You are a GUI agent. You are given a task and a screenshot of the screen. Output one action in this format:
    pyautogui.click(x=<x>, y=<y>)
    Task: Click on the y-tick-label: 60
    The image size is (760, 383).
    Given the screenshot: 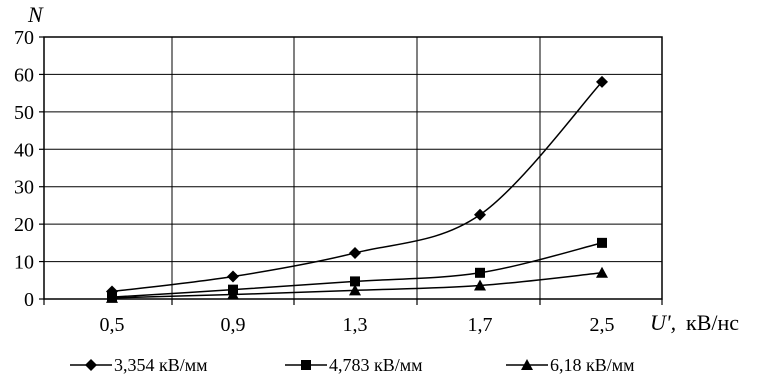 What is the action you would take?
    pyautogui.click(x=24, y=75)
    